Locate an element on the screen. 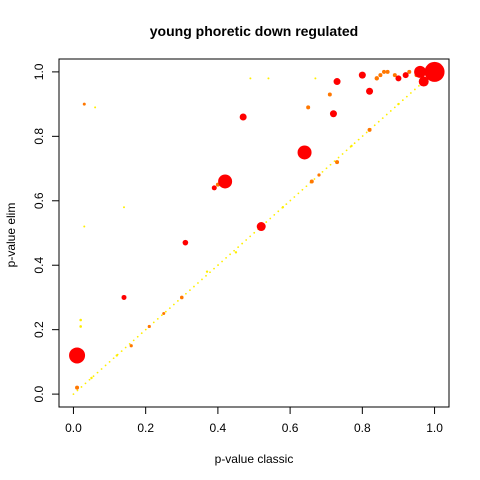 Image resolution: width=480 pixels, height=480 pixels. x-tick-label: 0.6 is located at coordinates (290, 428).